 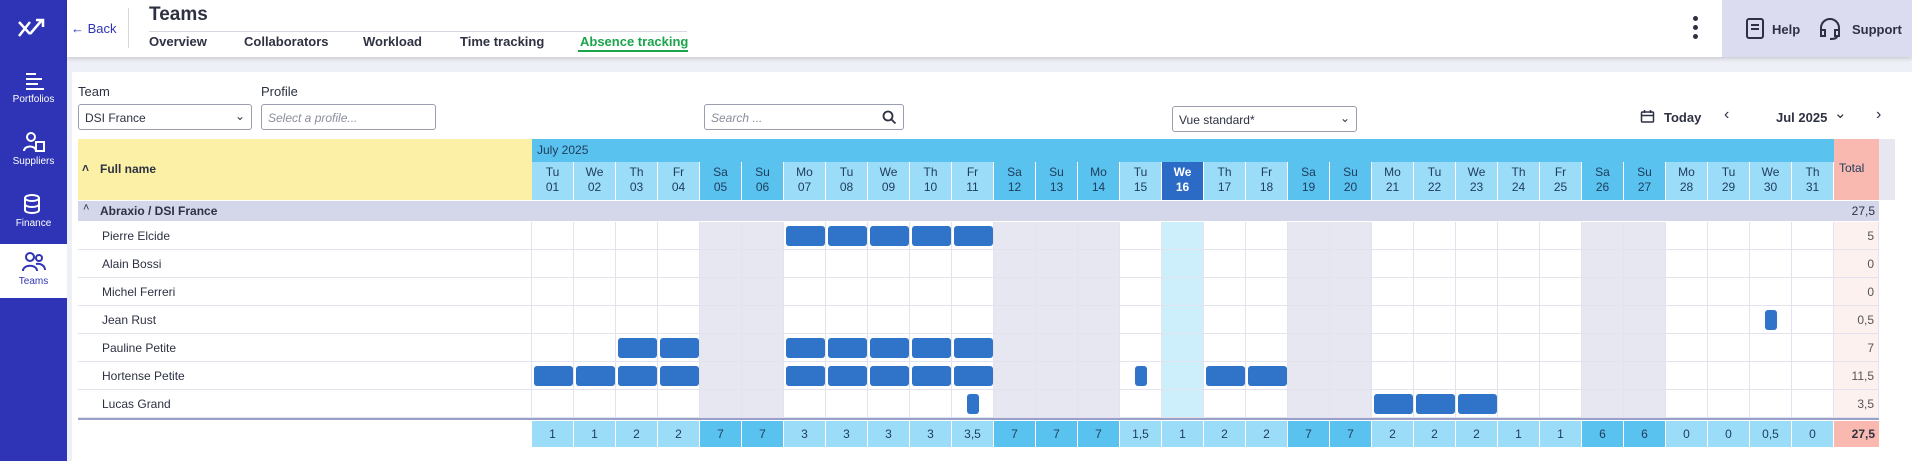 What do you see at coordinates (1802, 117) in the screenshot?
I see `period-select: Jul 2025` at bounding box center [1802, 117].